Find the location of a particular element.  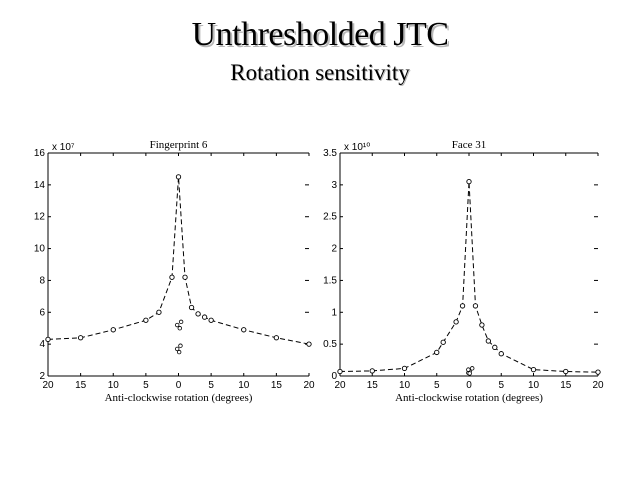

y-tick-label: 1.5 is located at coordinates (330, 280).